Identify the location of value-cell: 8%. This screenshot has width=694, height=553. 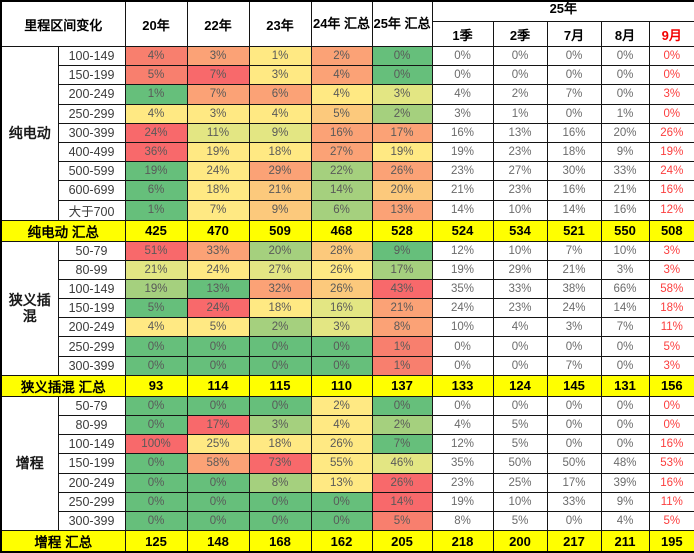
(462, 521).